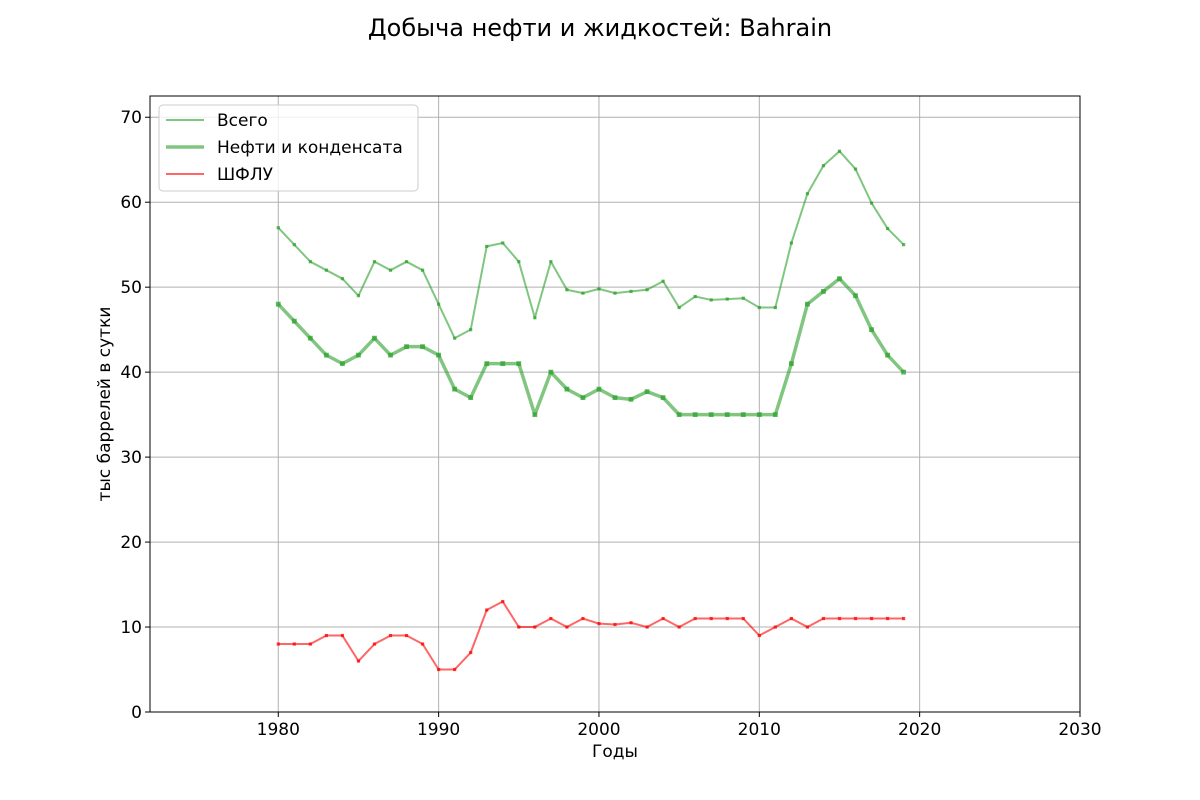 Image resolution: width=1200 pixels, height=800 pixels. I want to click on legend-box, so click(288, 148).